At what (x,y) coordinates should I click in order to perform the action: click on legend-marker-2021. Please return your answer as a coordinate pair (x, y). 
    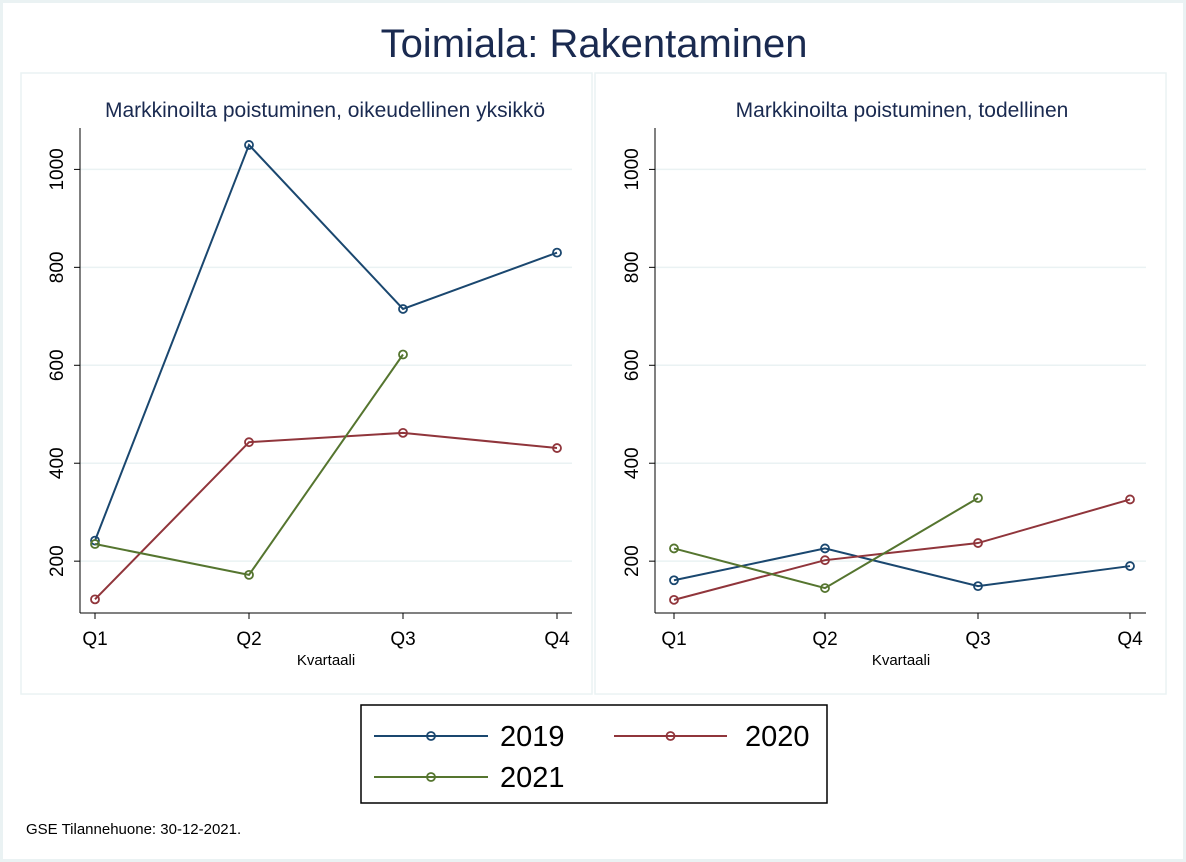
    Looking at the image, I should click on (431, 777).